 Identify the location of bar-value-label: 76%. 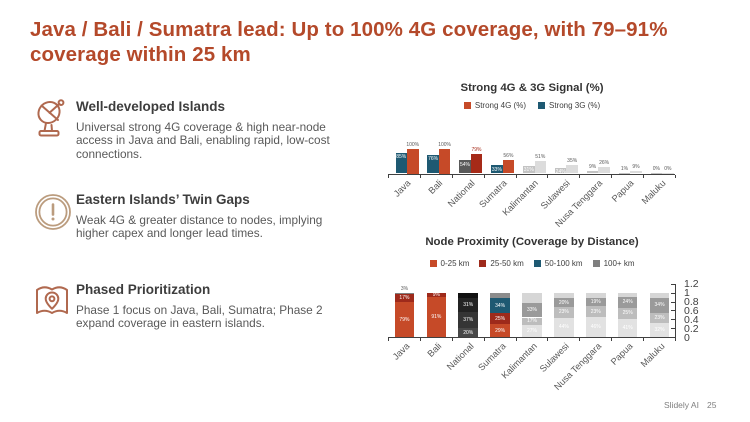
(433, 159).